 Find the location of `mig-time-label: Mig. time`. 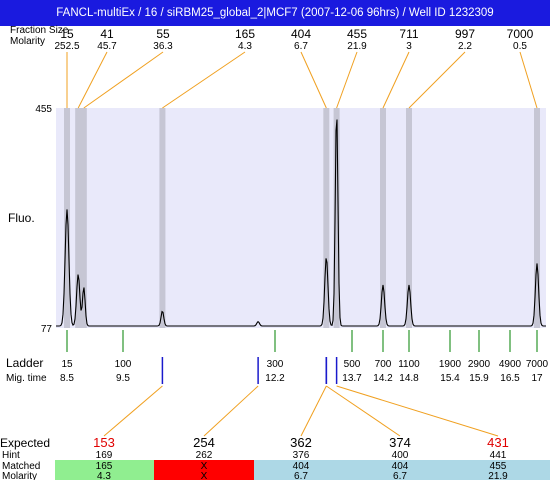

mig-time-label: Mig. time is located at coordinates (26, 378).